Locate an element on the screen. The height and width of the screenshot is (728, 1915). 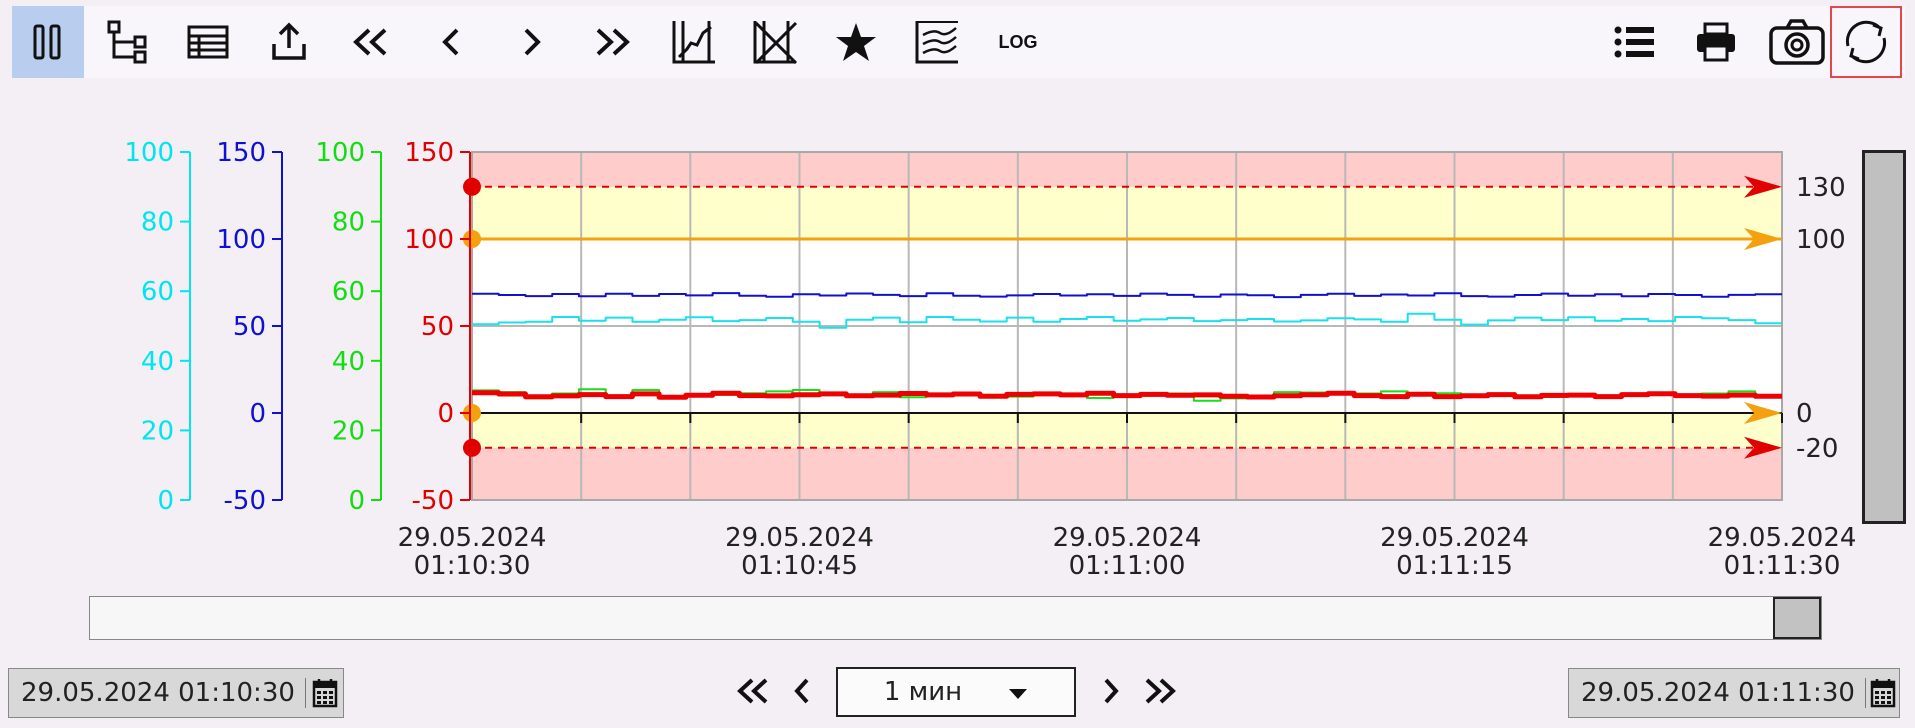
period-prev-button is located at coordinates (802, 693).